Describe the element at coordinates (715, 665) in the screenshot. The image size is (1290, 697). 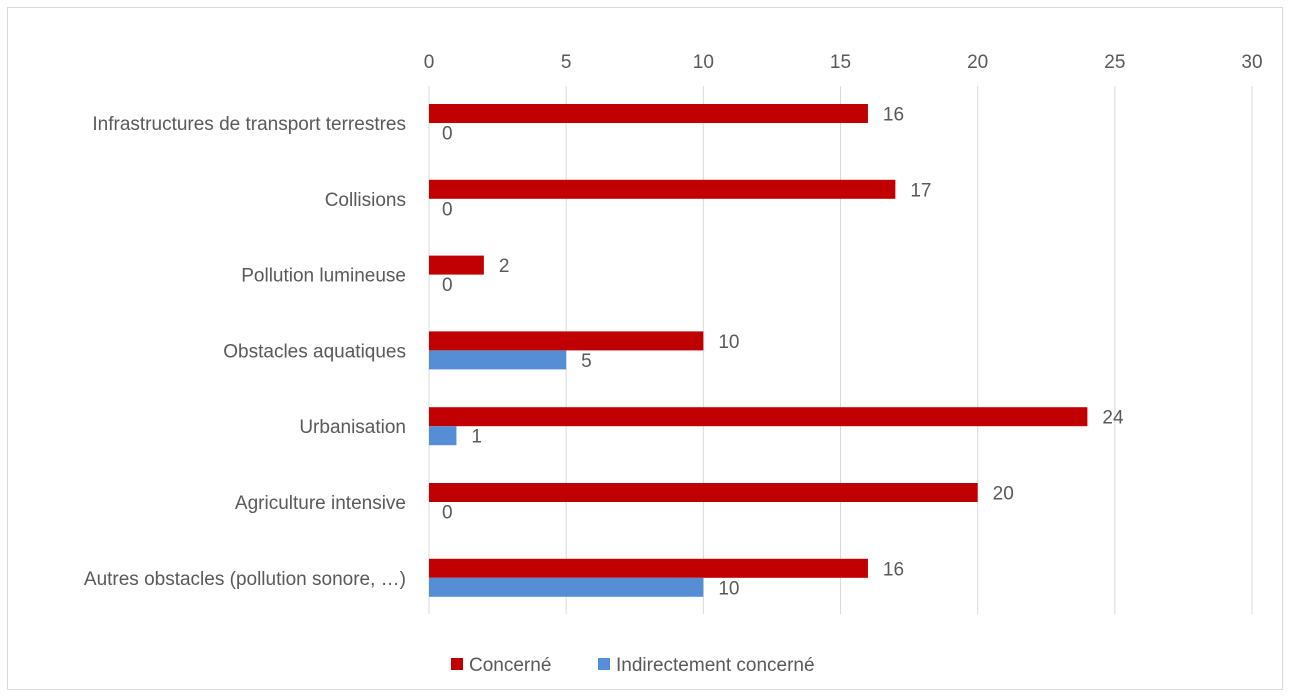
I see `legend-label: Indirectement concerné` at that location.